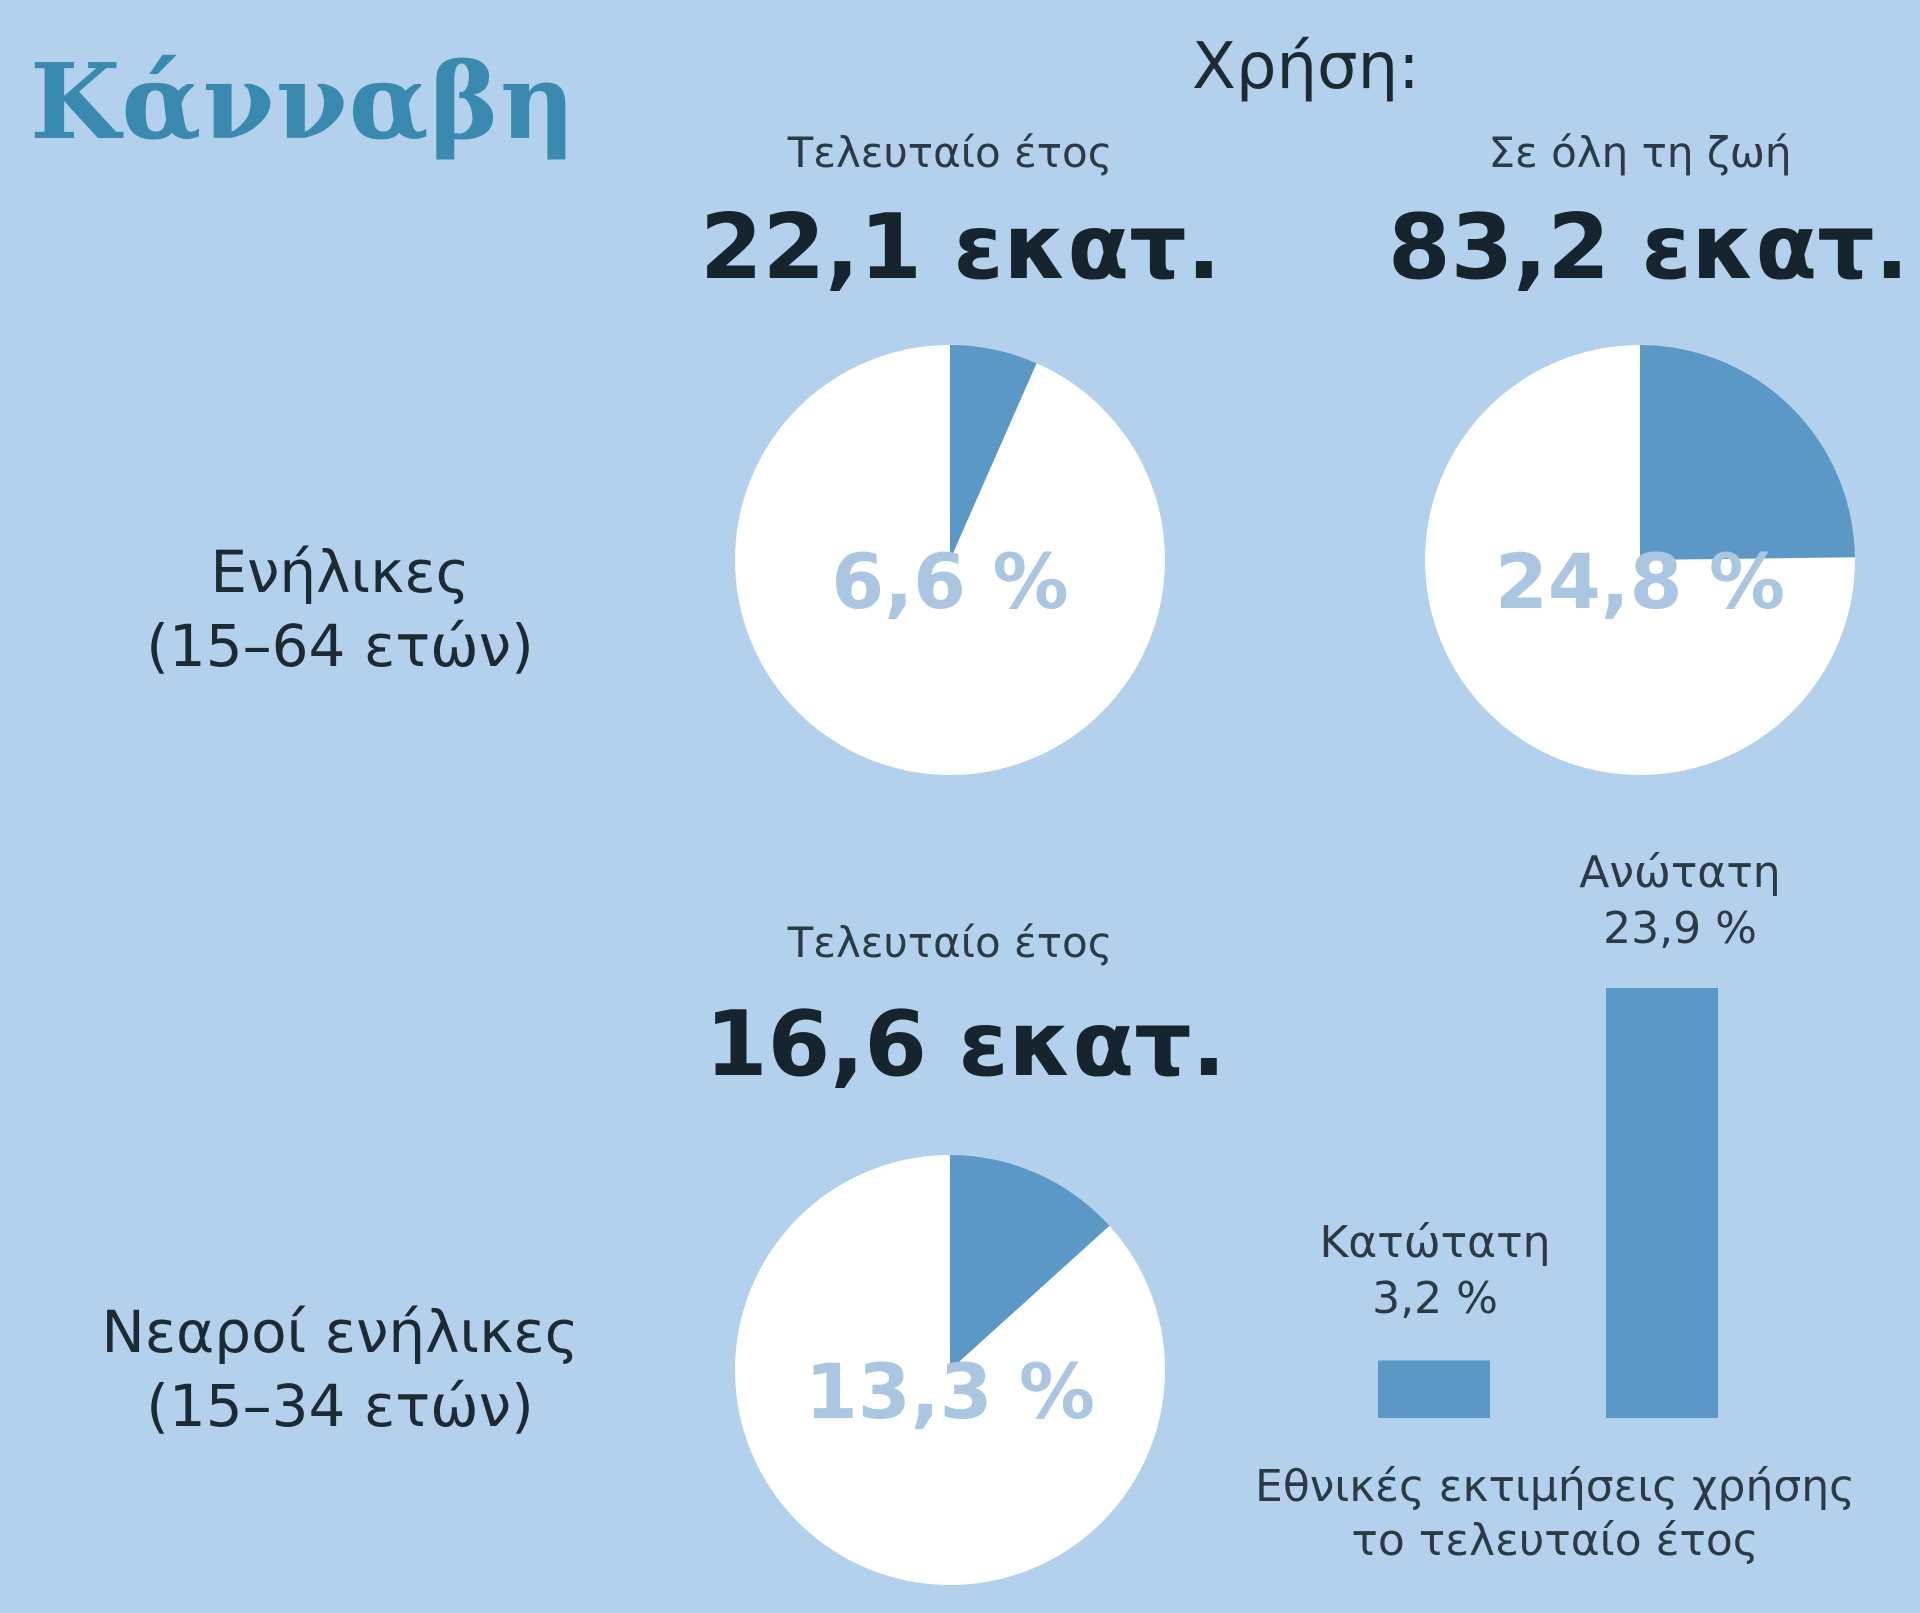 Image resolution: width=1920 pixels, height=1613 pixels. Describe the element at coordinates (1030, 1262) in the screenshot. I see `young-last-year-pie-usage-slice` at that location.